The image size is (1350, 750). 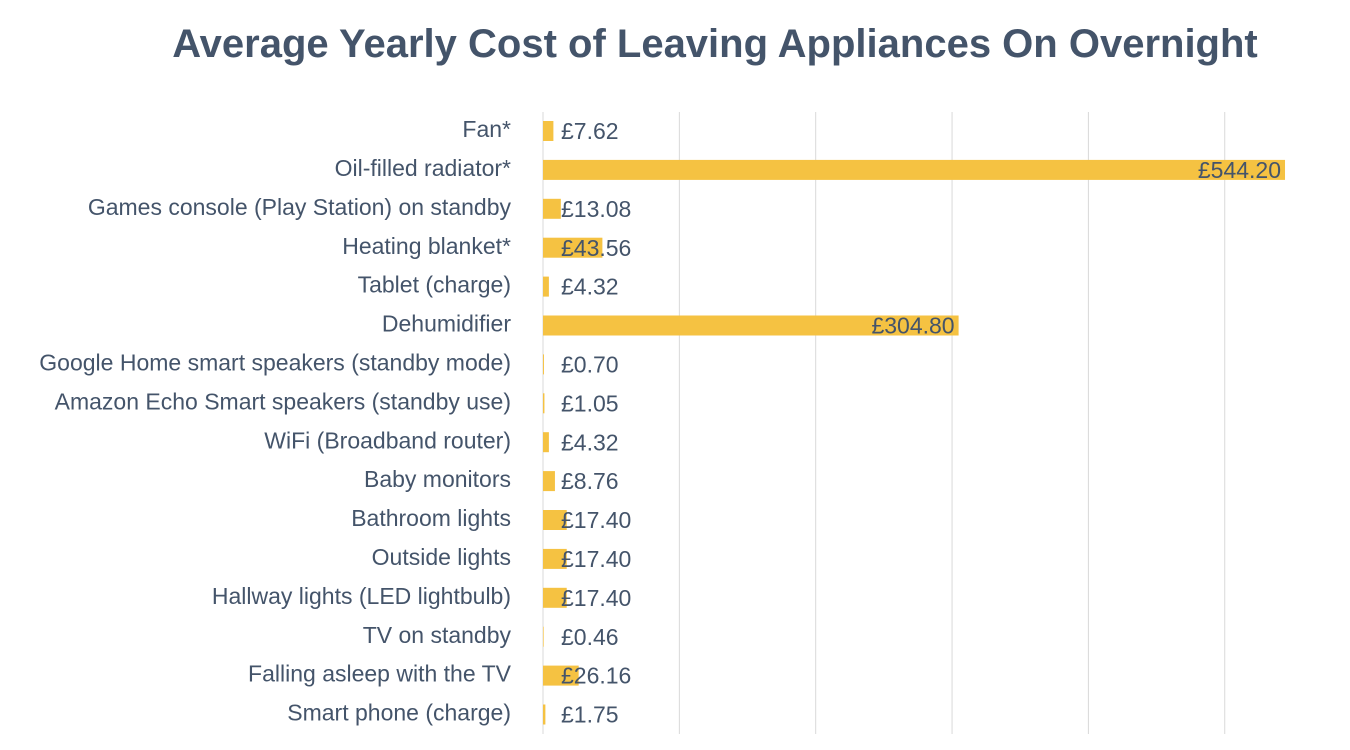 I want to click on category-label-tv-on-standby: TV on standby, so click(x=437, y=635).